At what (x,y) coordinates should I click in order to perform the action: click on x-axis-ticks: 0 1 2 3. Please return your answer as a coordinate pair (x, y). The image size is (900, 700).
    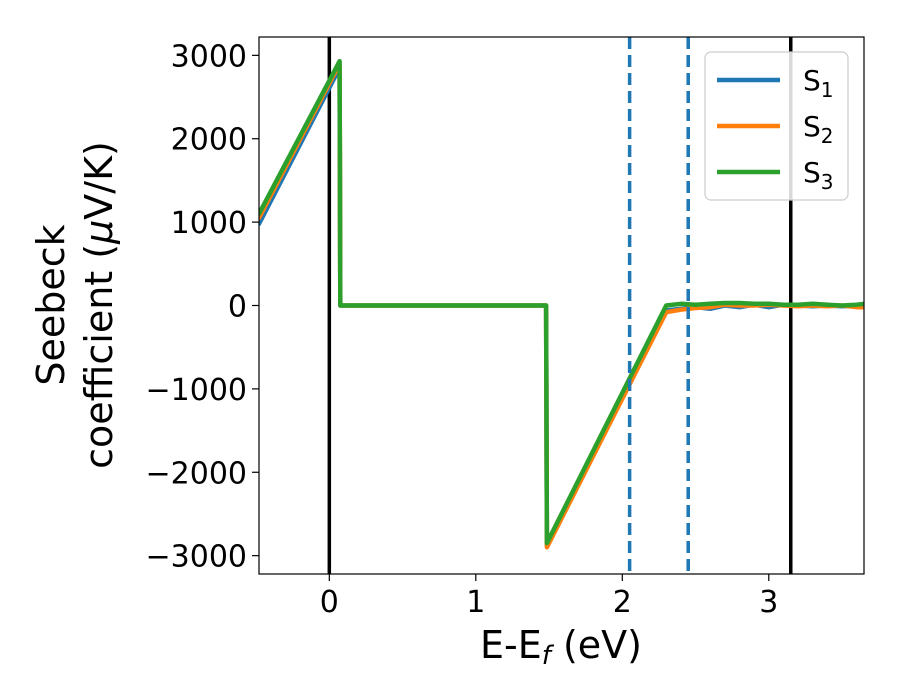
    Looking at the image, I should click on (549, 597).